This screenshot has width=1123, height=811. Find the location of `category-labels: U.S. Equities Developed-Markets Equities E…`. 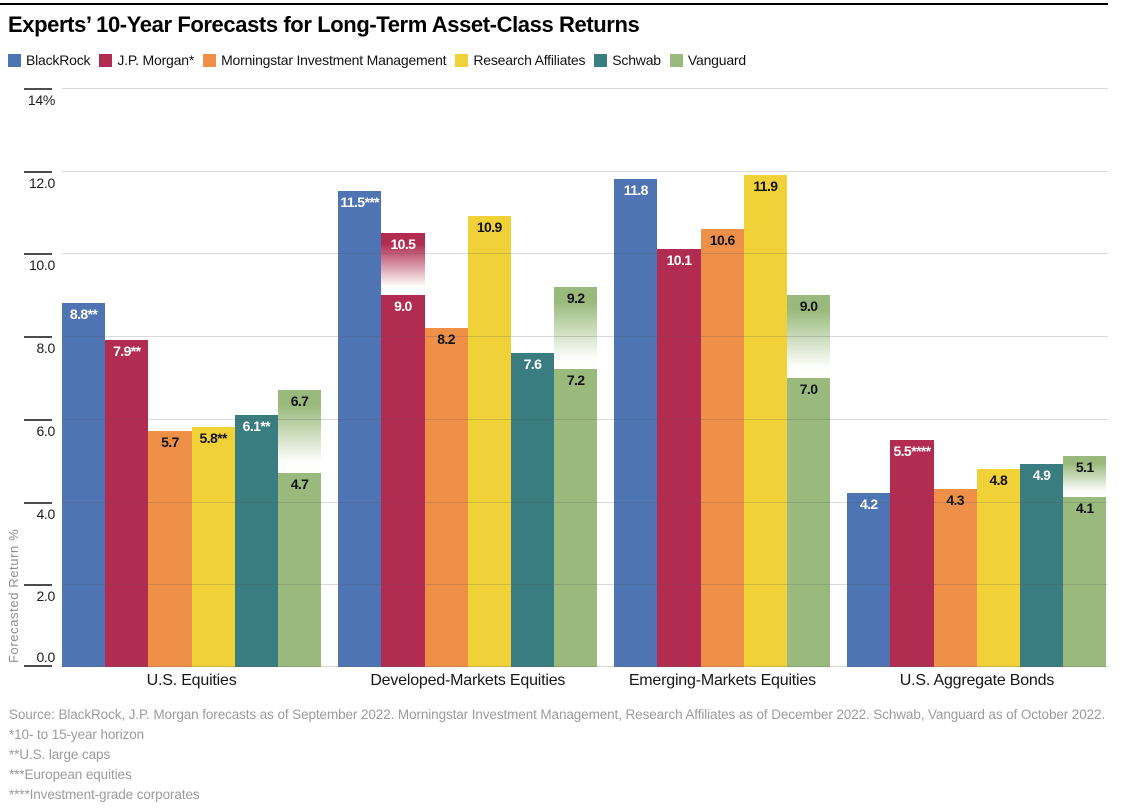

category-labels: U.S. Equities Developed-Markets Equities E… is located at coordinates (585, 681).